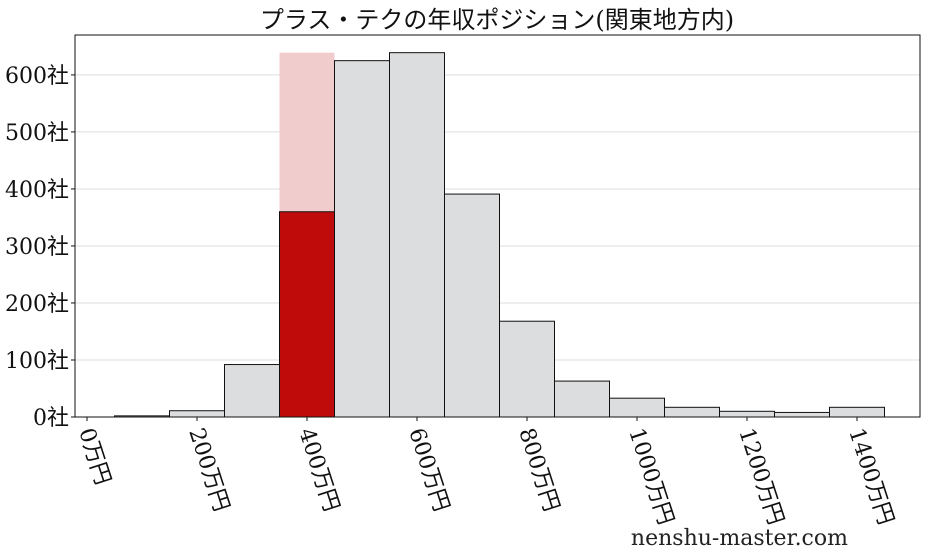 The height and width of the screenshot is (557, 927). Describe the element at coordinates (428, 470) in the screenshot. I see `x-tick-label: 600万円` at that location.